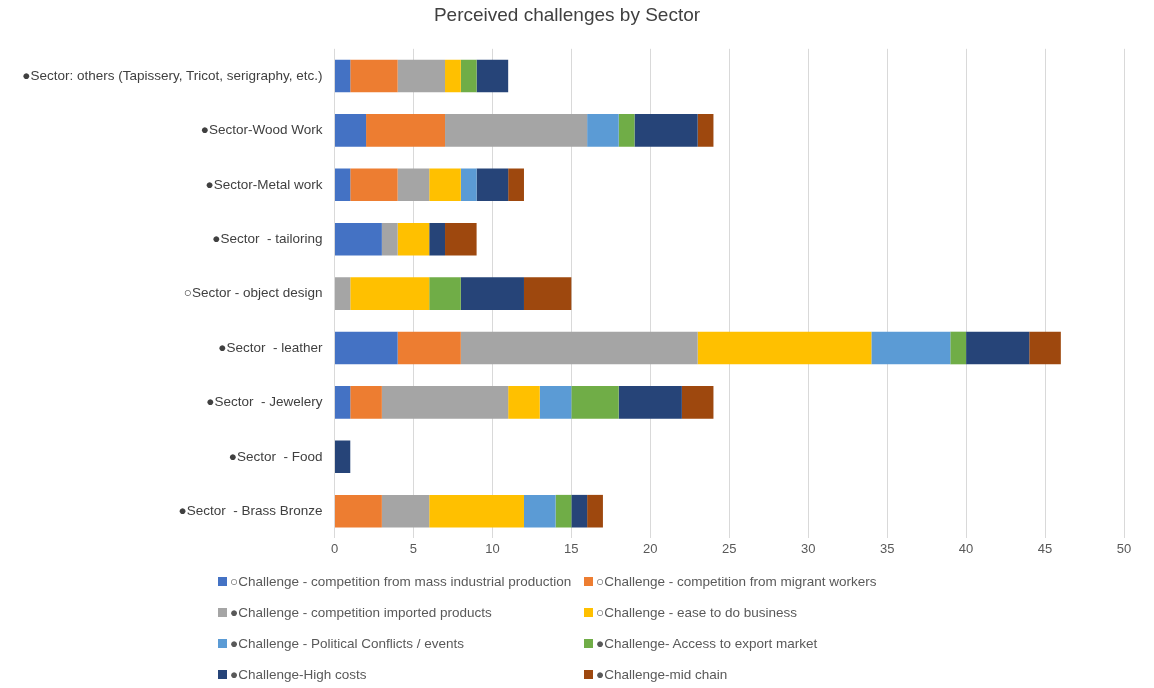  I want to click on x-tick-label: 10, so click(492, 548).